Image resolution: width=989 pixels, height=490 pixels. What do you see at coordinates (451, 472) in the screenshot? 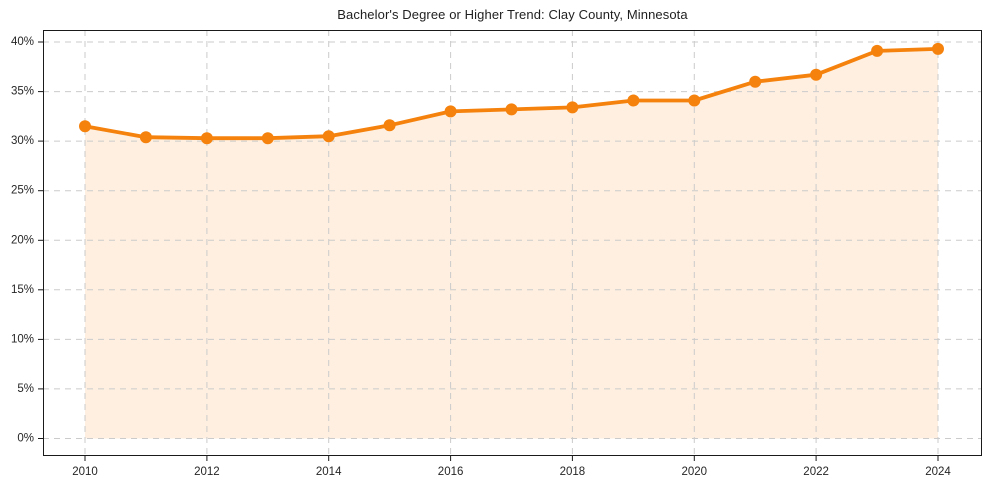
I see `x-tick-label-2016: 2016` at bounding box center [451, 472].